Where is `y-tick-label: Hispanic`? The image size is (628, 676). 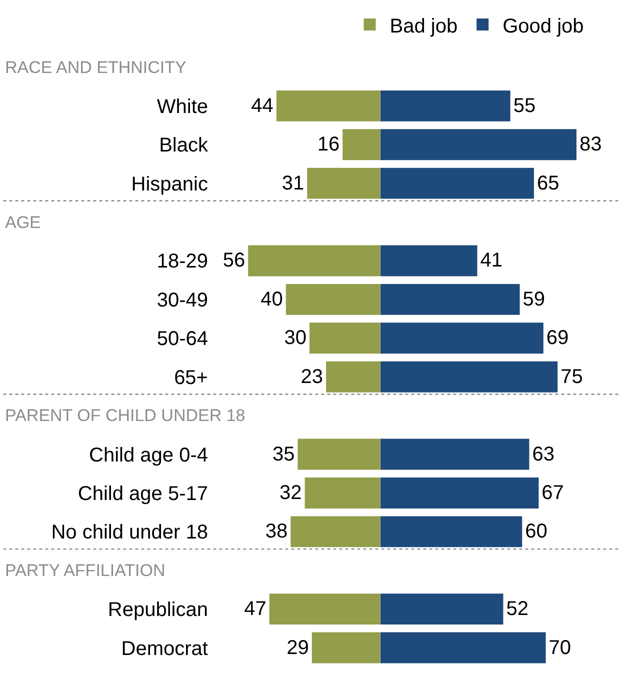 y-tick-label: Hispanic is located at coordinates (169, 184).